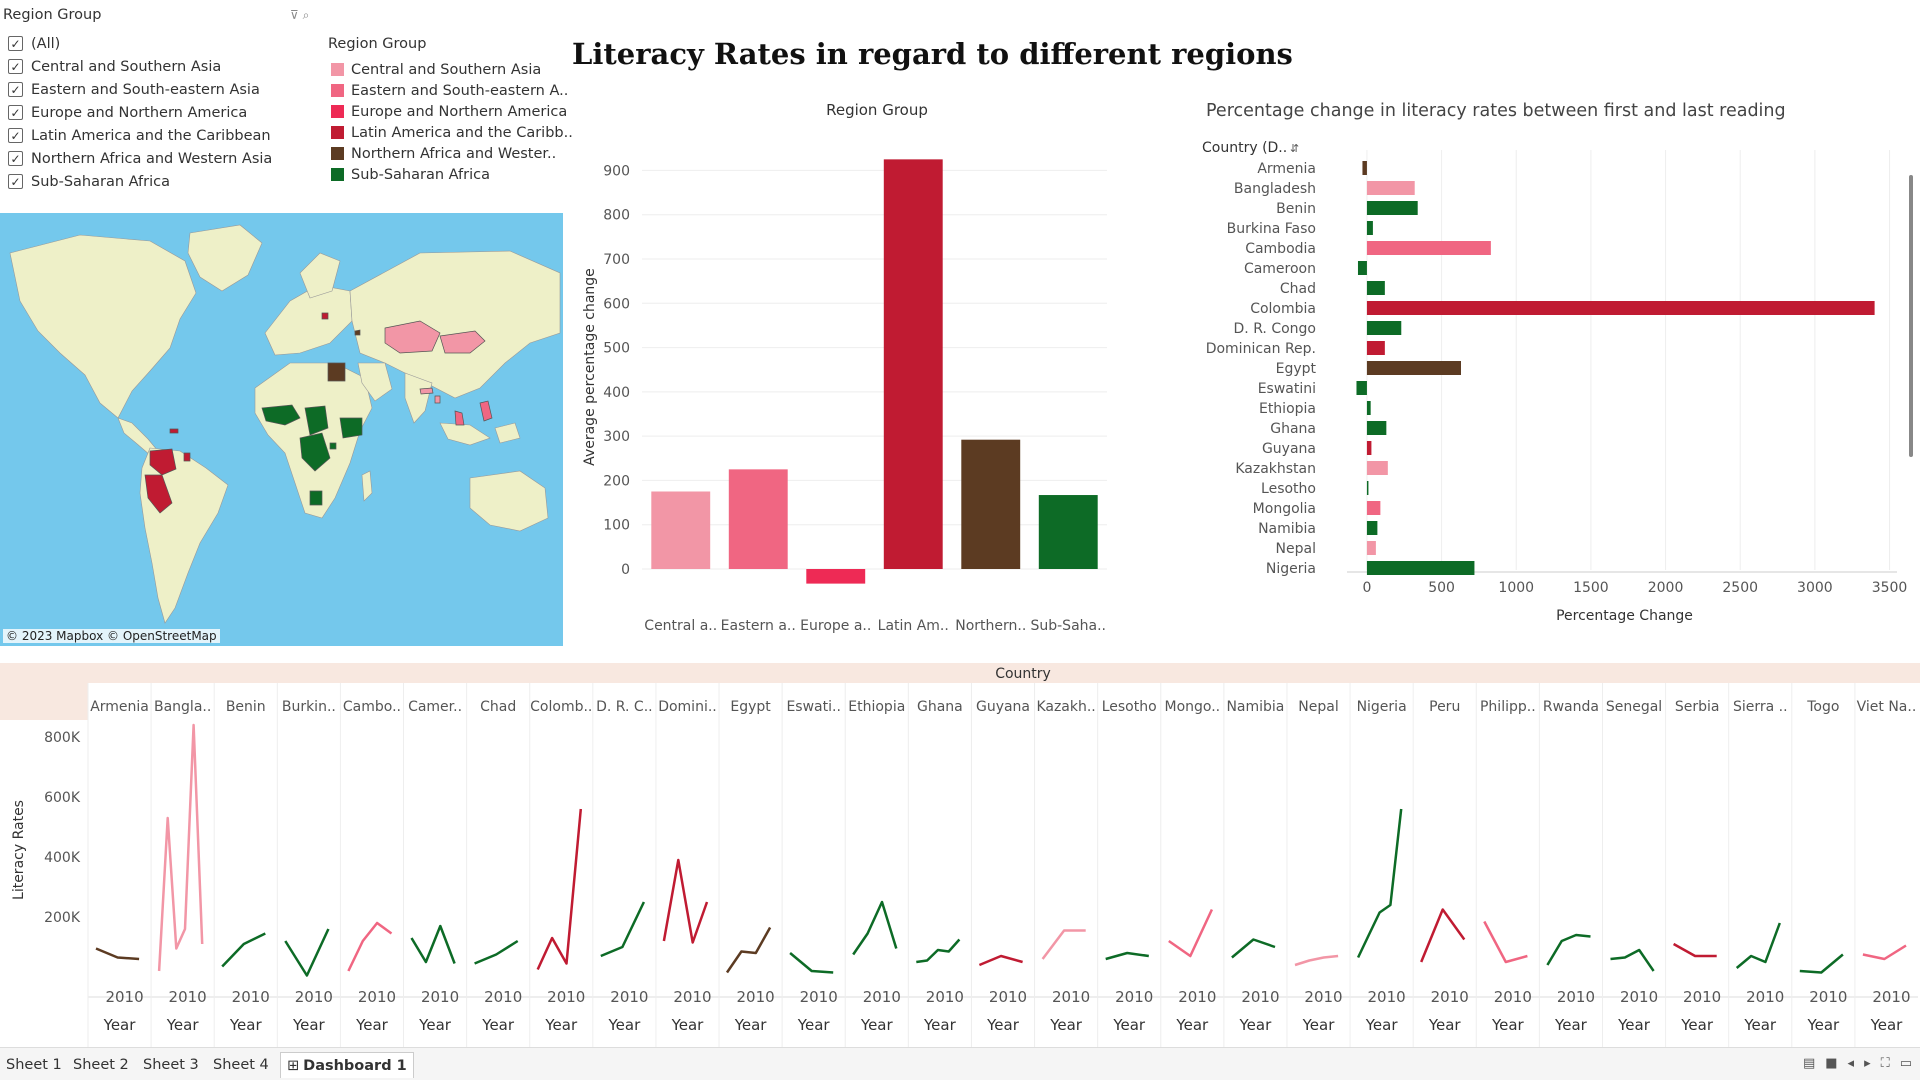 The width and height of the screenshot is (1920, 1080). I want to click on sheet-tab: Sheet 3, so click(171, 1065).